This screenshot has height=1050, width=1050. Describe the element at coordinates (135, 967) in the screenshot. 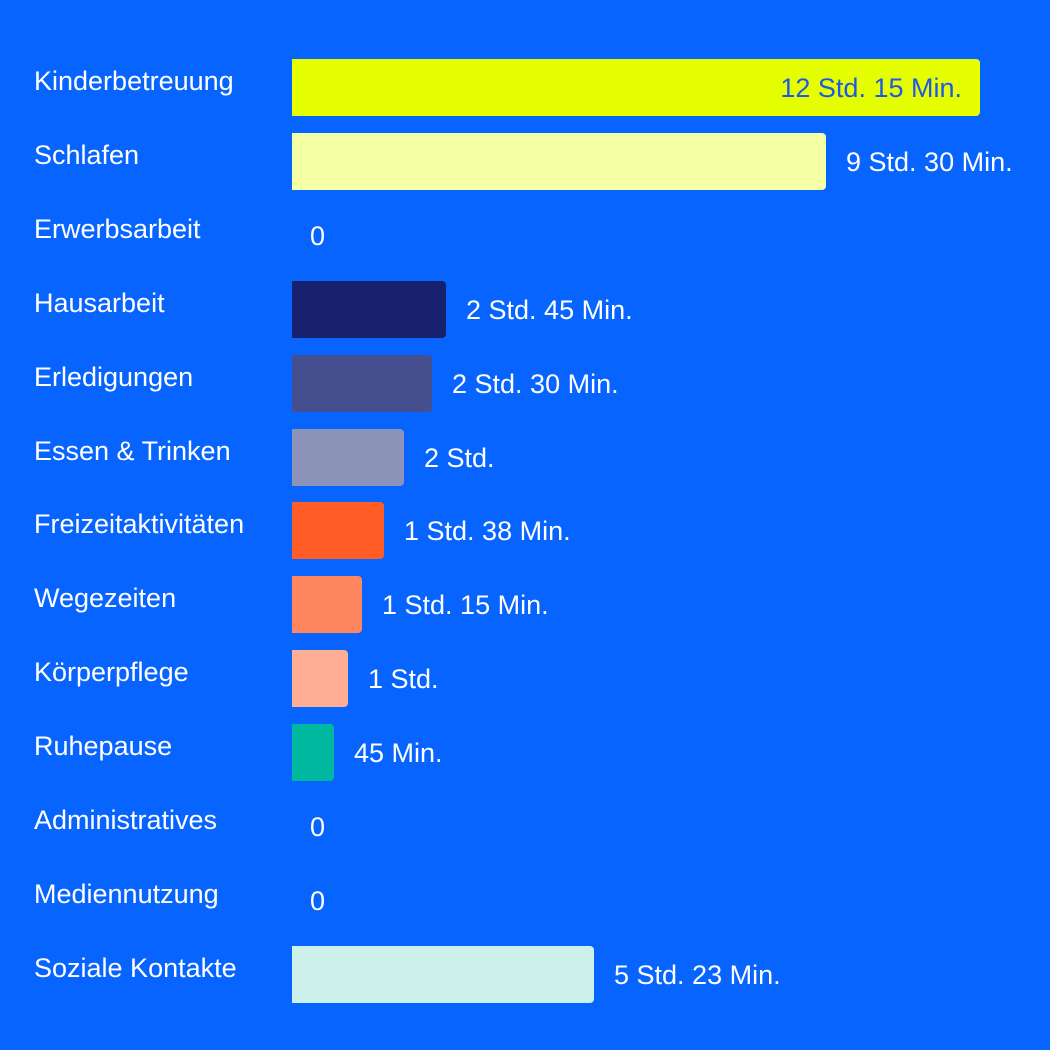

I see `category-label: Soziale Kontakte` at that location.